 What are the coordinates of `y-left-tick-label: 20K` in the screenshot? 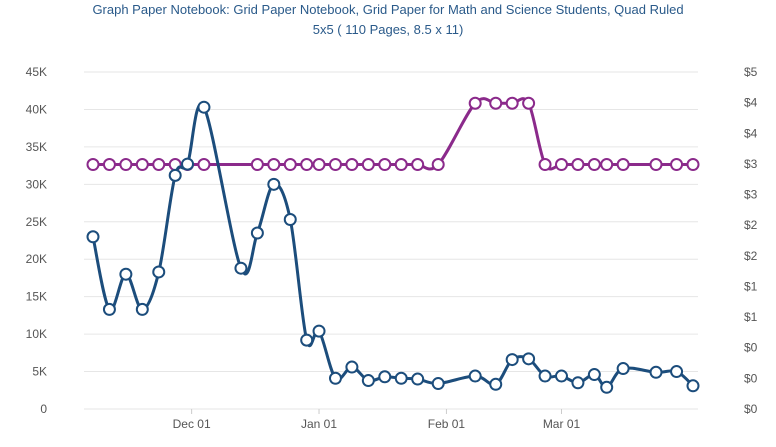 It's located at (36, 259).